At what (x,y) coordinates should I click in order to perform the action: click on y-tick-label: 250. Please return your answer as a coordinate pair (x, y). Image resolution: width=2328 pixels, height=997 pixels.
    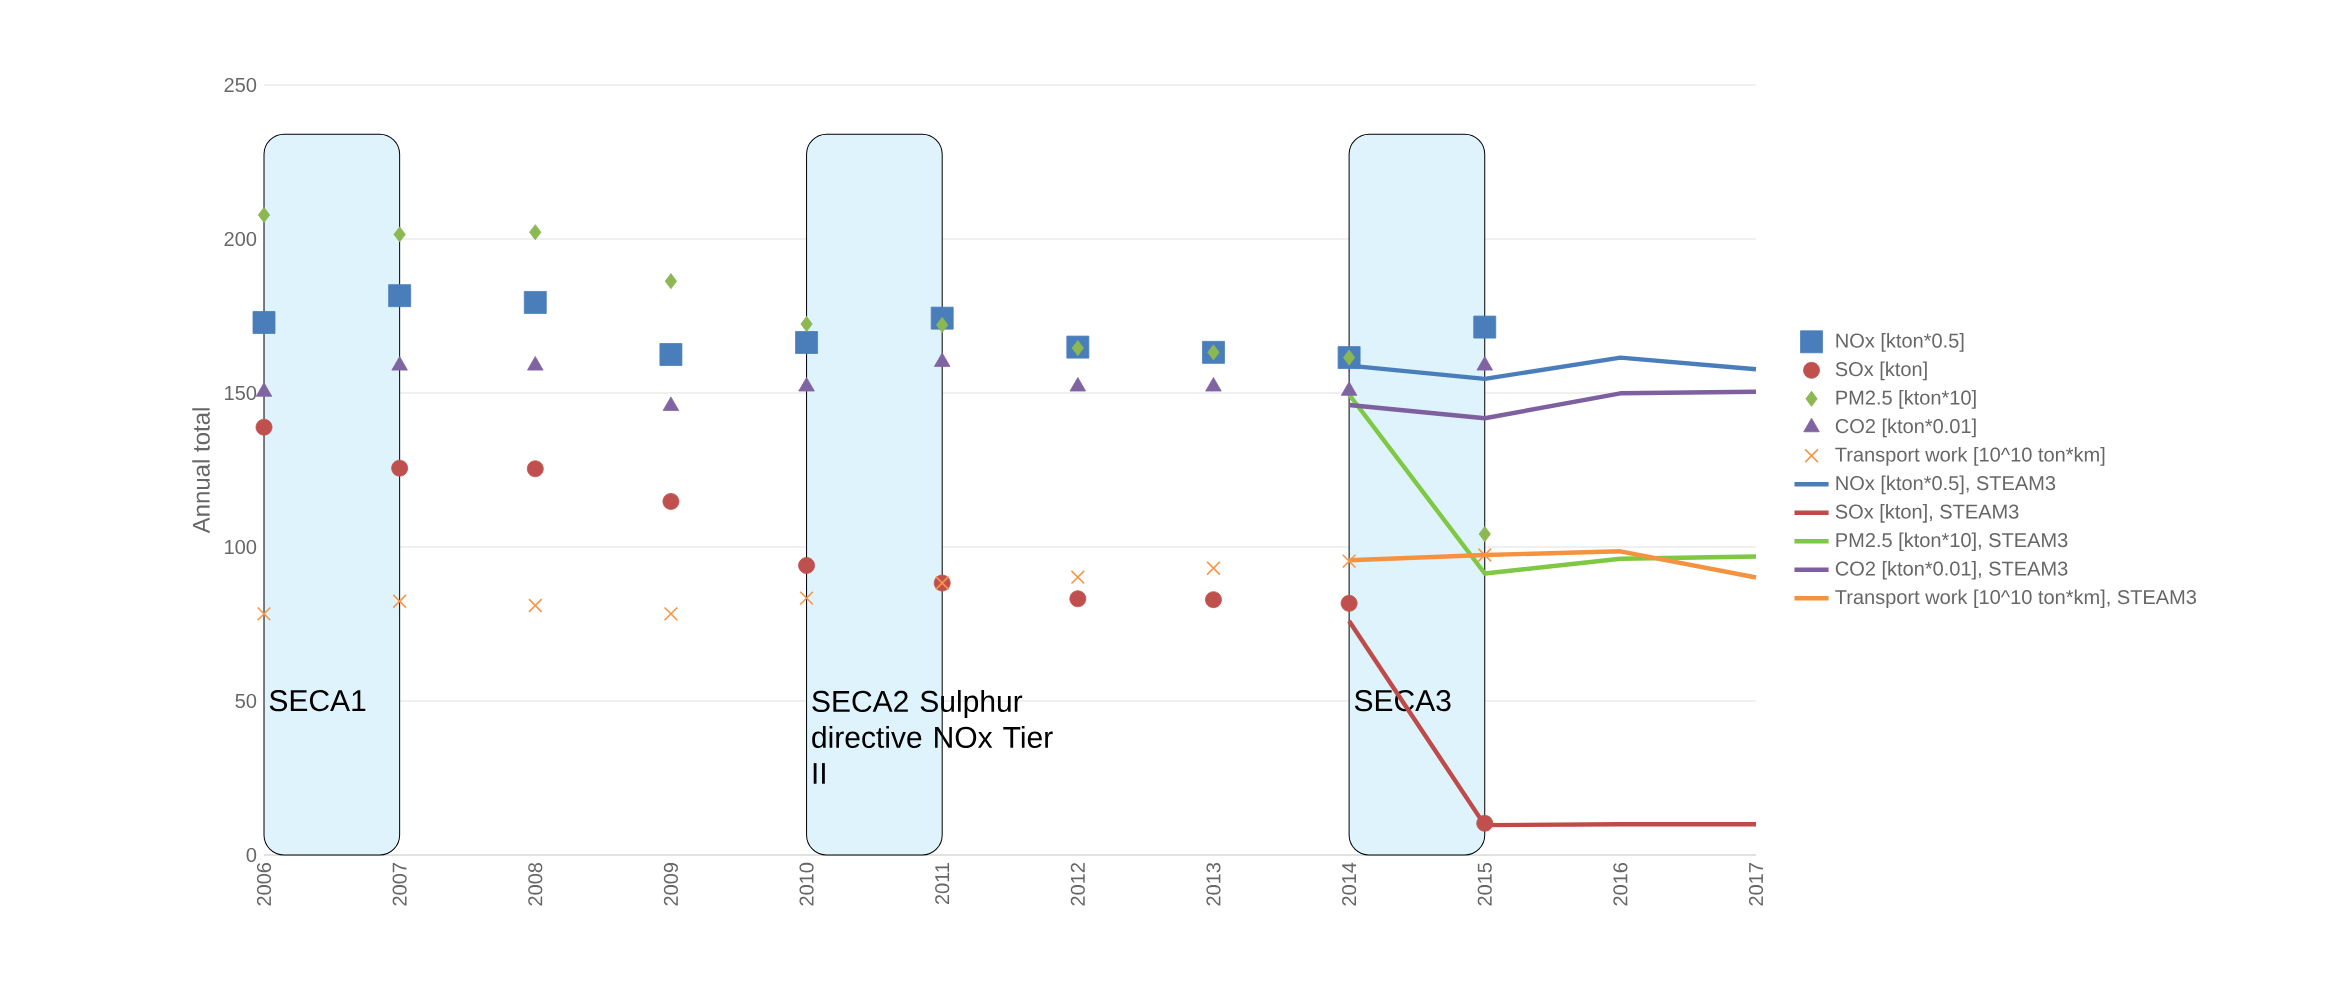
    Looking at the image, I should click on (240, 85).